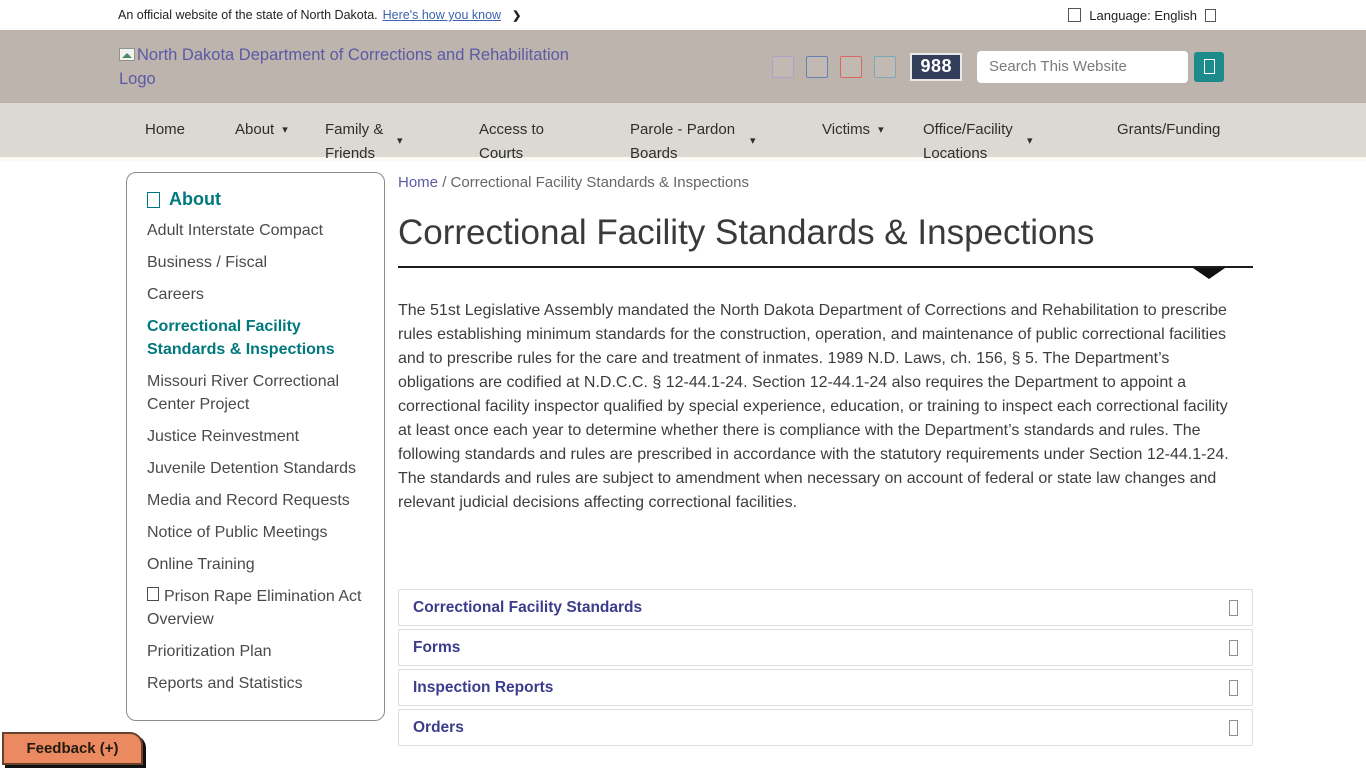 The height and width of the screenshot is (768, 1366). I want to click on sidebar-item-prison-rape-elimination-act: Prison Rape Elimination Act Overview, so click(254, 607).